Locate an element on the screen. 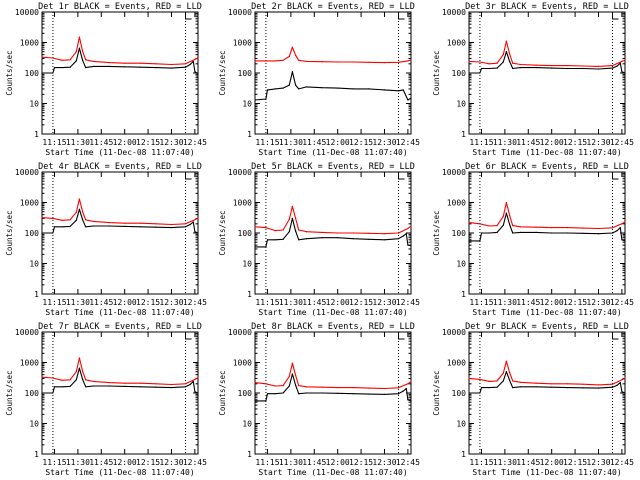 The width and height of the screenshot is (640, 480). chart-title: Det 8r BLACK = Events, RED = LLD is located at coordinates (333, 327).